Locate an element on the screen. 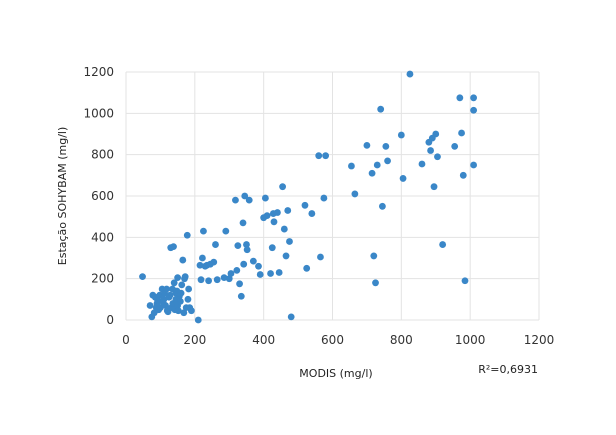 The width and height of the screenshot is (616, 435). y-tick-label-6: 1200 is located at coordinates (98, 72).